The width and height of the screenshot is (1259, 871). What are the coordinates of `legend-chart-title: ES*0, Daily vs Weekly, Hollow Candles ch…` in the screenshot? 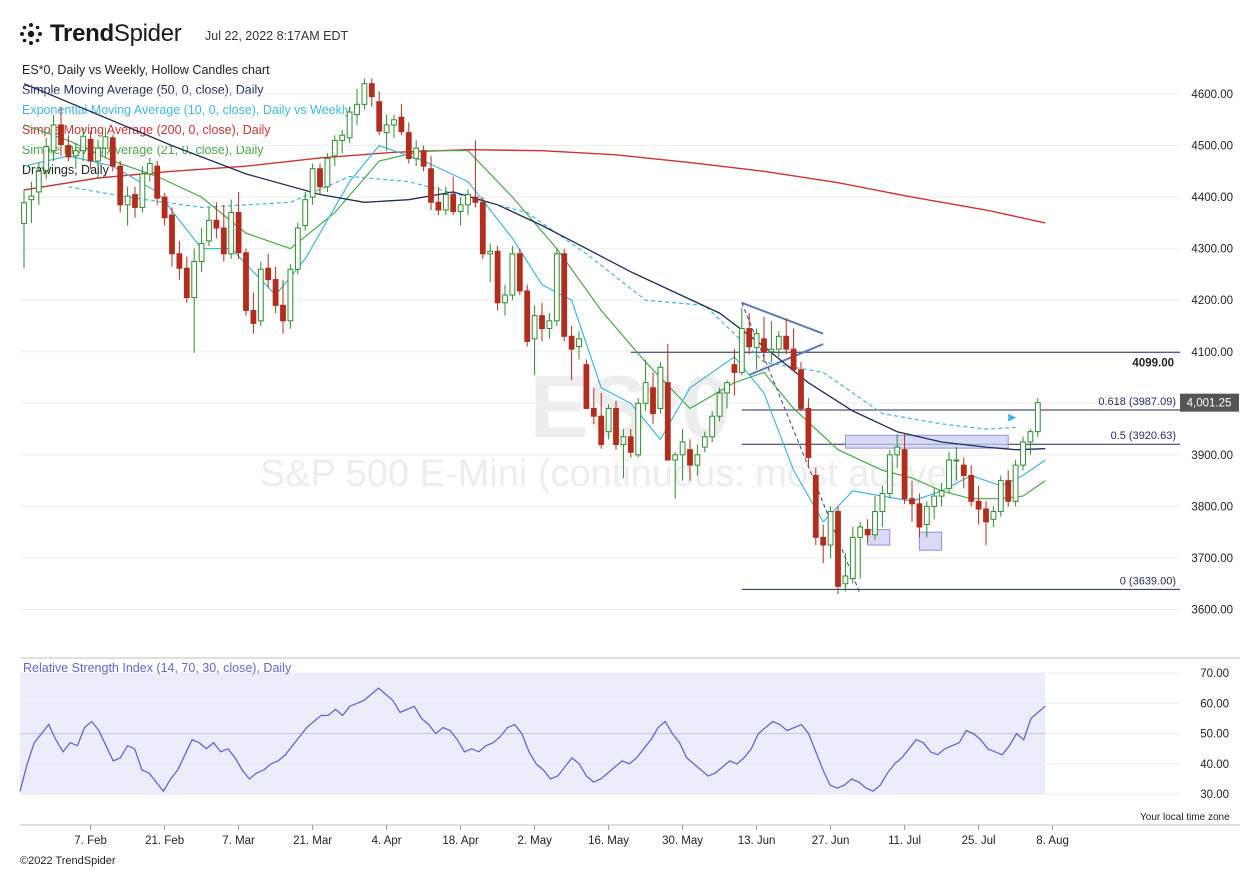 It's located at (146, 70).